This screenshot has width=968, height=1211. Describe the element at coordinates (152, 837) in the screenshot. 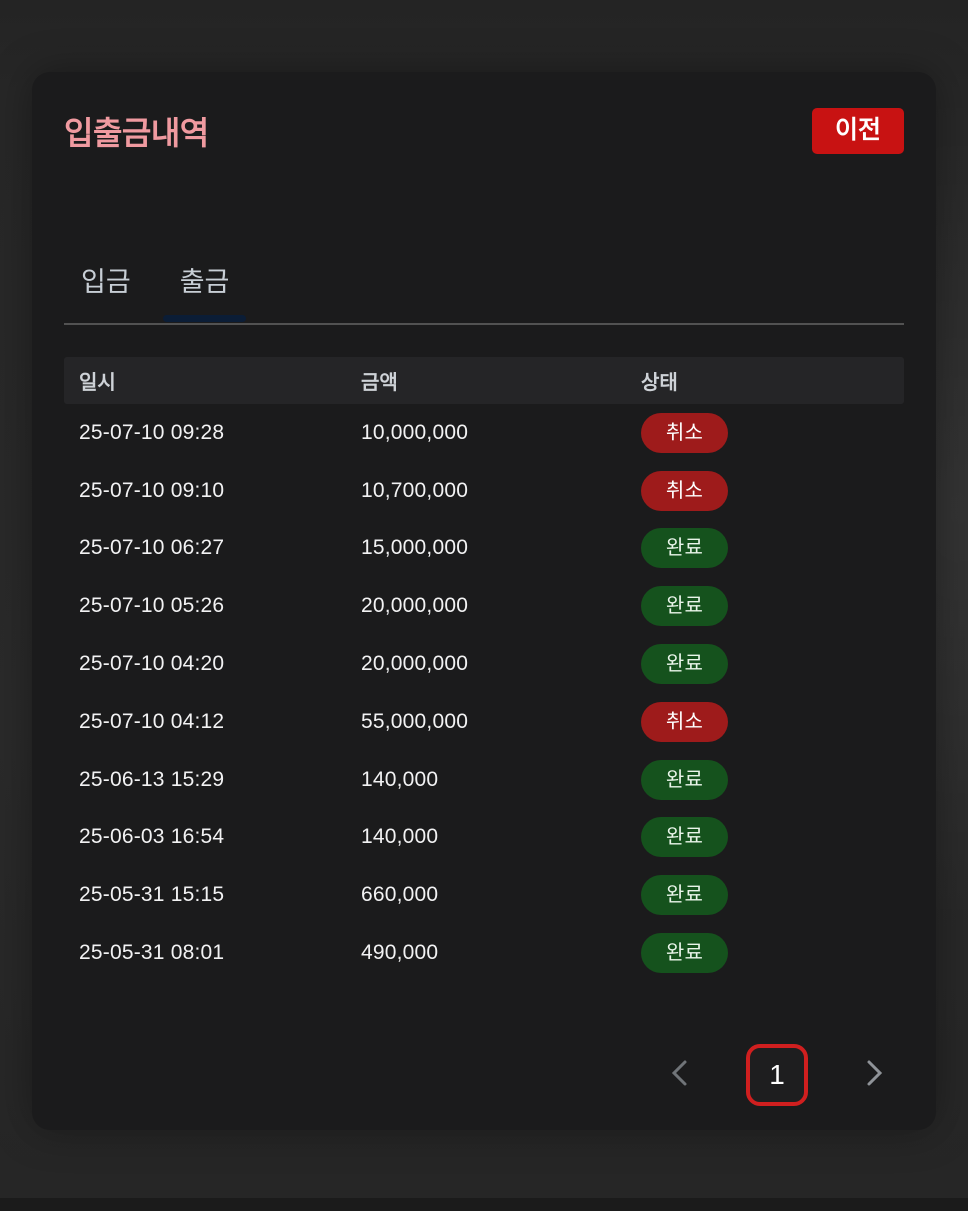

I see `row-datetime: 25-06-03 16:54` at that location.